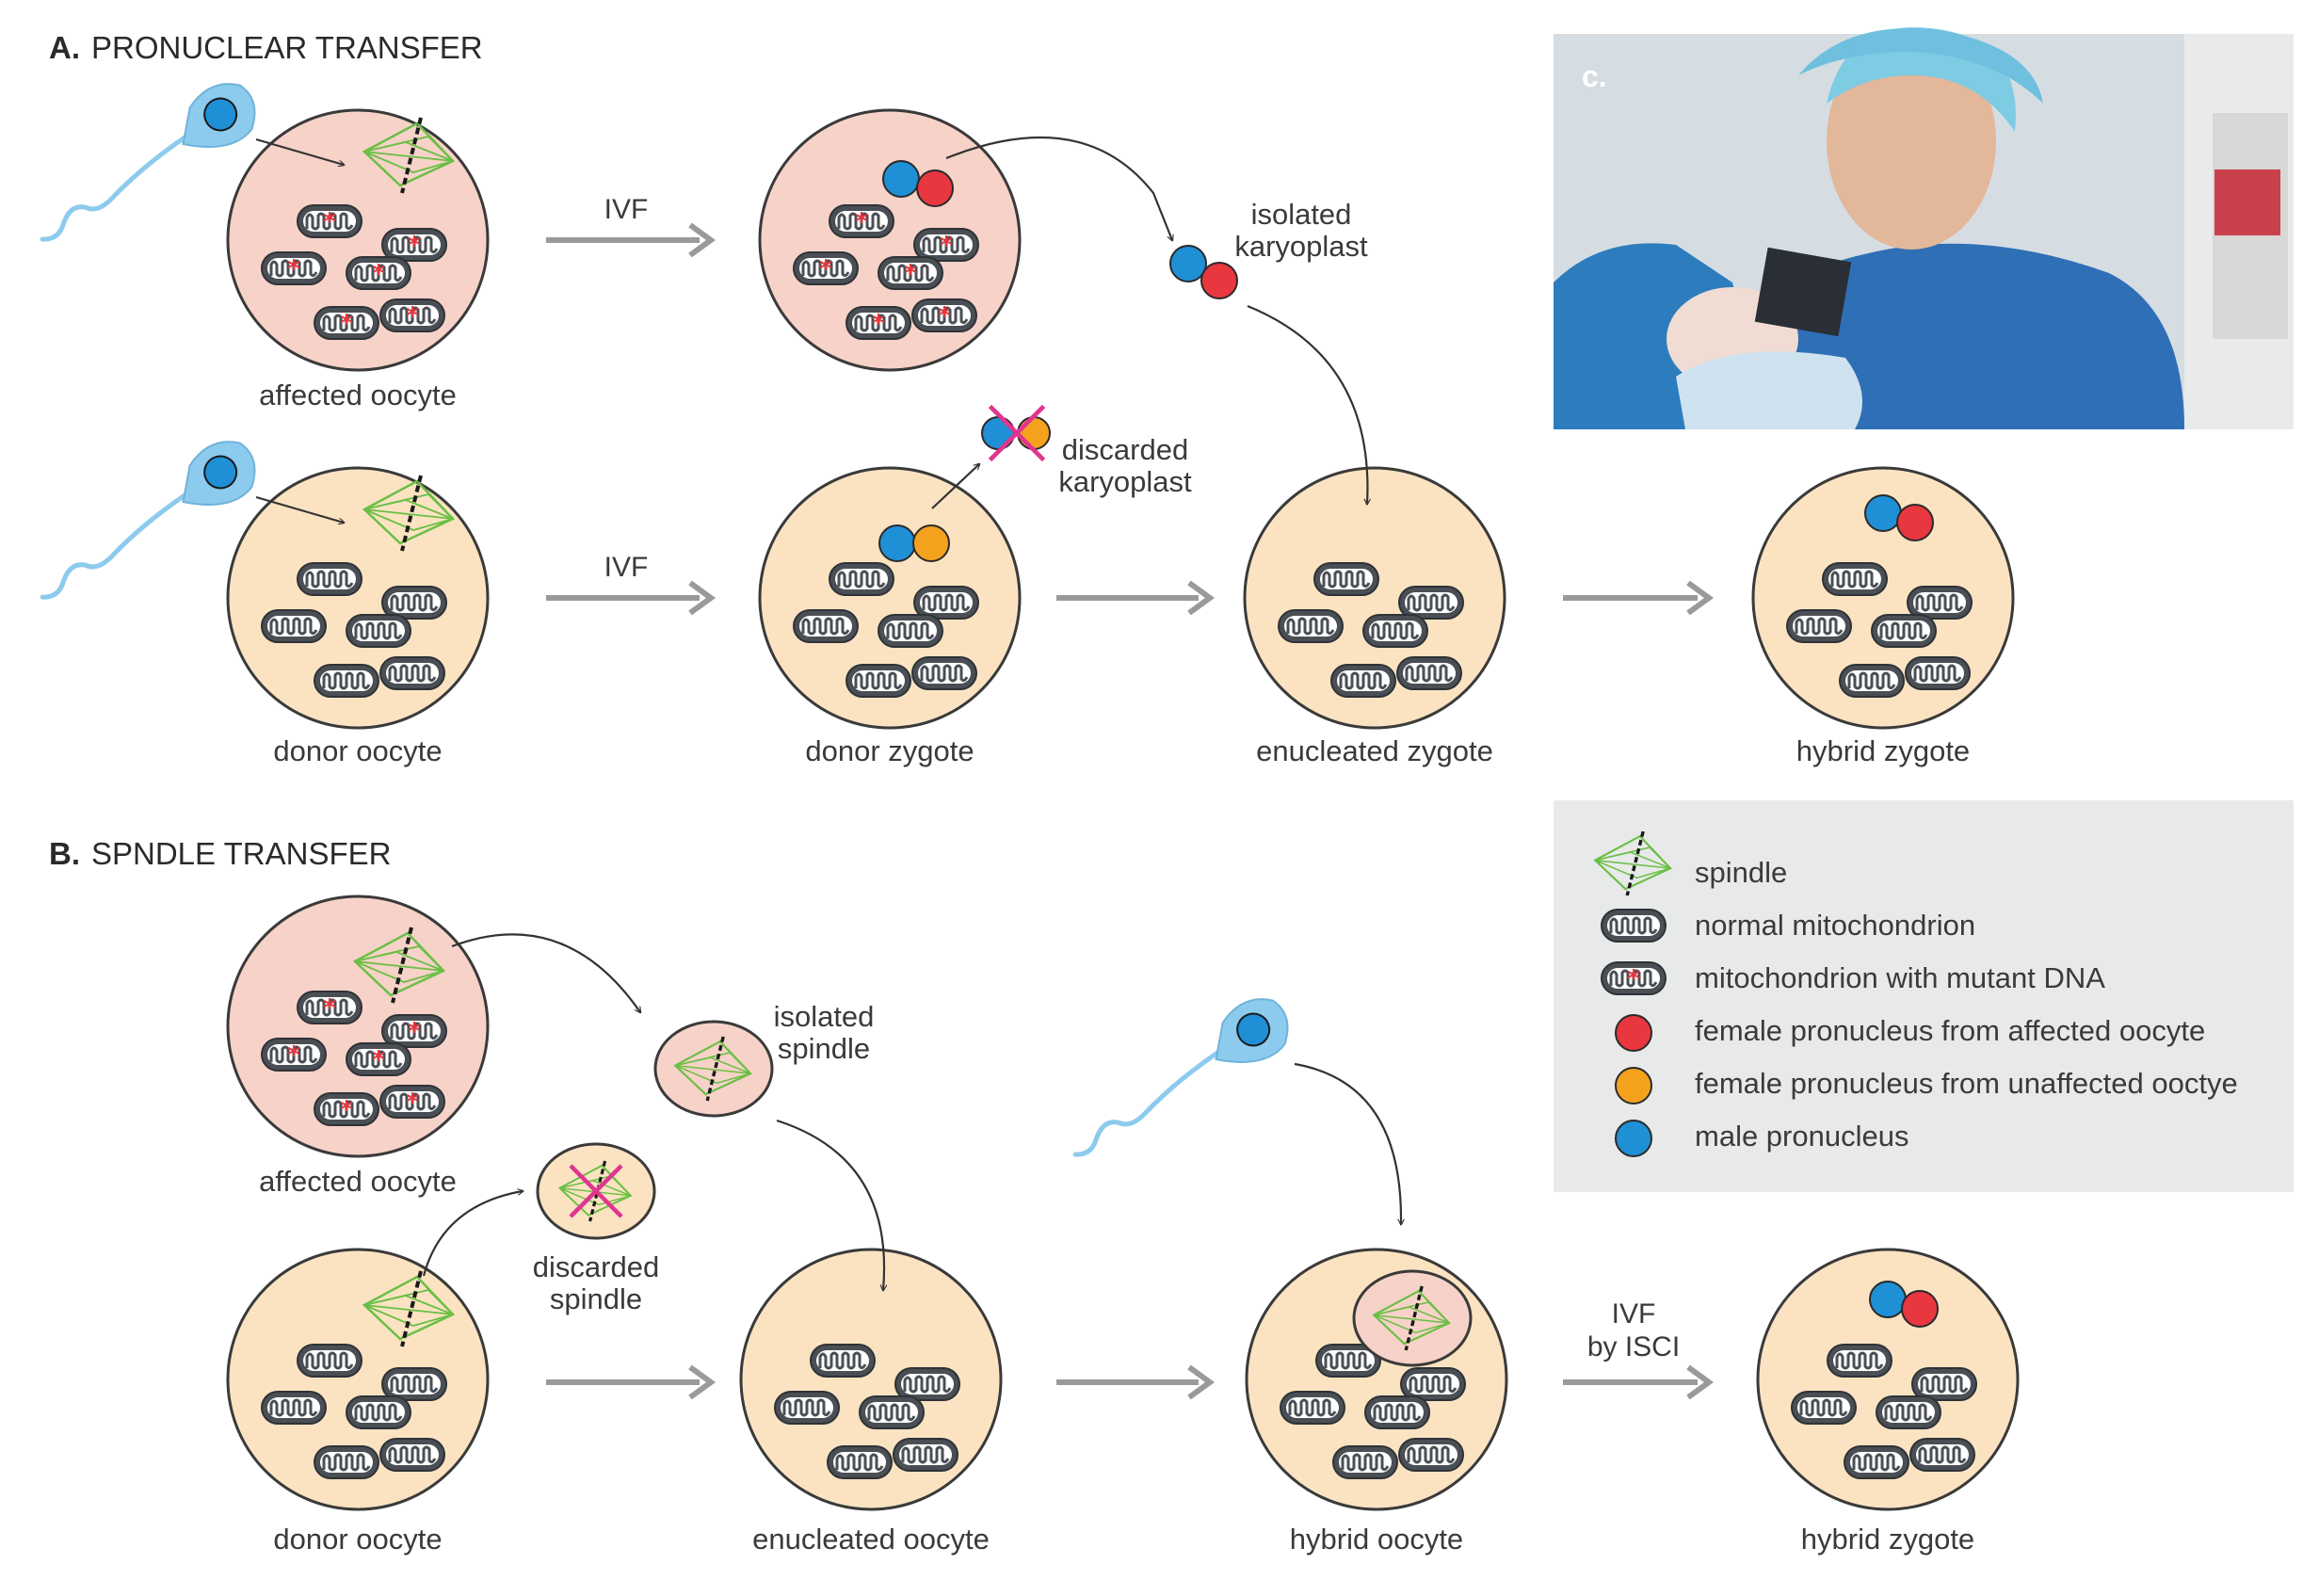  Describe the element at coordinates (998, 433) in the screenshot. I see `discarded-male-pronucleus` at that location.